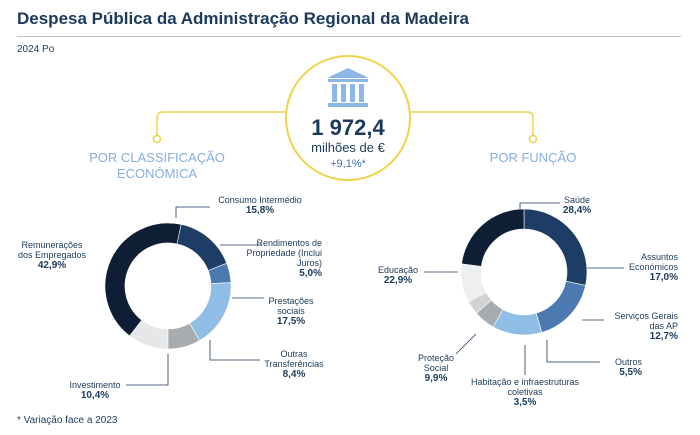 Image resolution: width=700 pixels, height=435 pixels. Describe the element at coordinates (202, 247) in the screenshot. I see `economic-slice-consumo` at that location.